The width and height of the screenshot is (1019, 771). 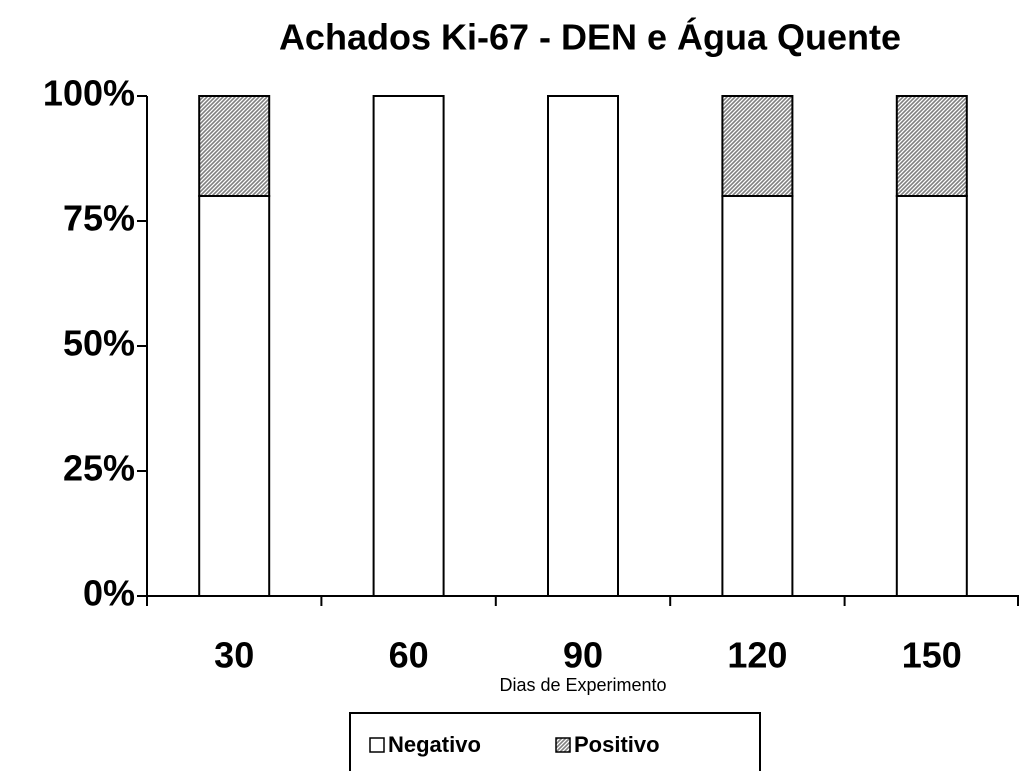 What do you see at coordinates (932, 655) in the screenshot?
I see `x-tick-label: 150` at bounding box center [932, 655].